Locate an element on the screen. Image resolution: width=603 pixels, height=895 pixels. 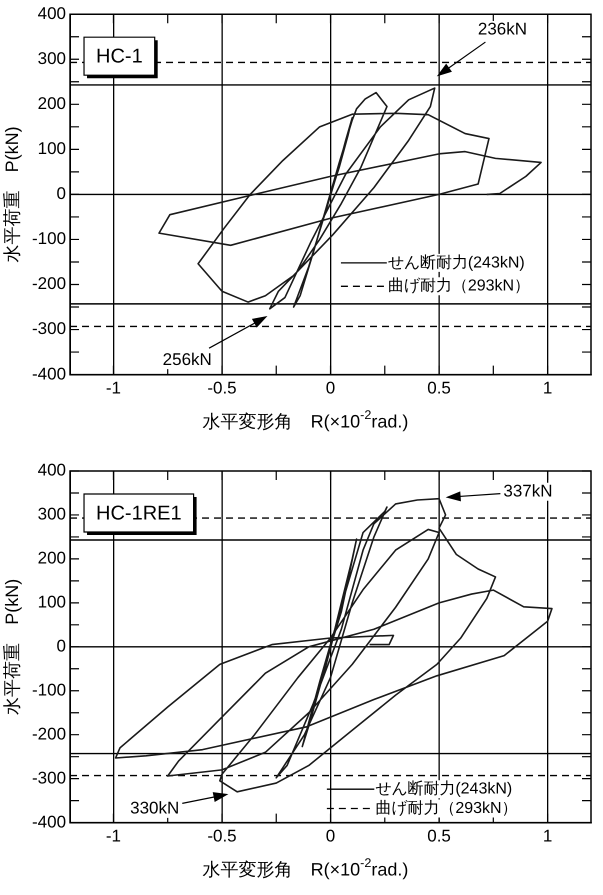
annotation: 236kN is located at coordinates (503, 29).